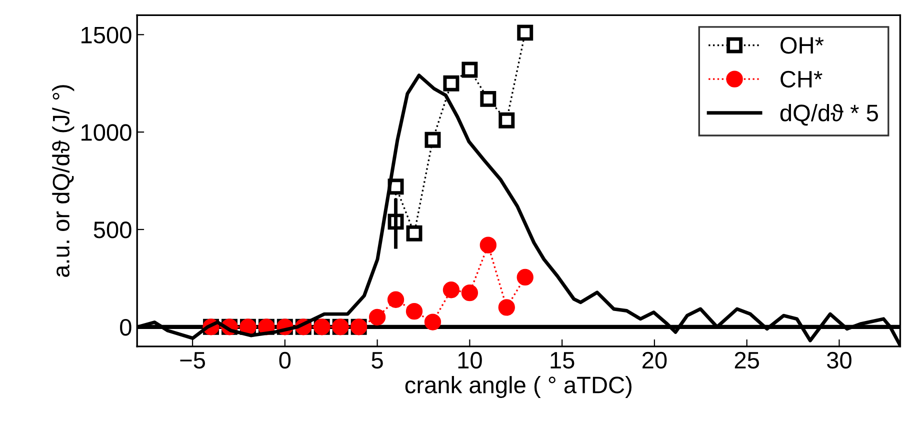 The height and width of the screenshot is (433, 902). Describe the element at coordinates (285, 360) in the screenshot. I see `x-tick-label: 0` at that location.